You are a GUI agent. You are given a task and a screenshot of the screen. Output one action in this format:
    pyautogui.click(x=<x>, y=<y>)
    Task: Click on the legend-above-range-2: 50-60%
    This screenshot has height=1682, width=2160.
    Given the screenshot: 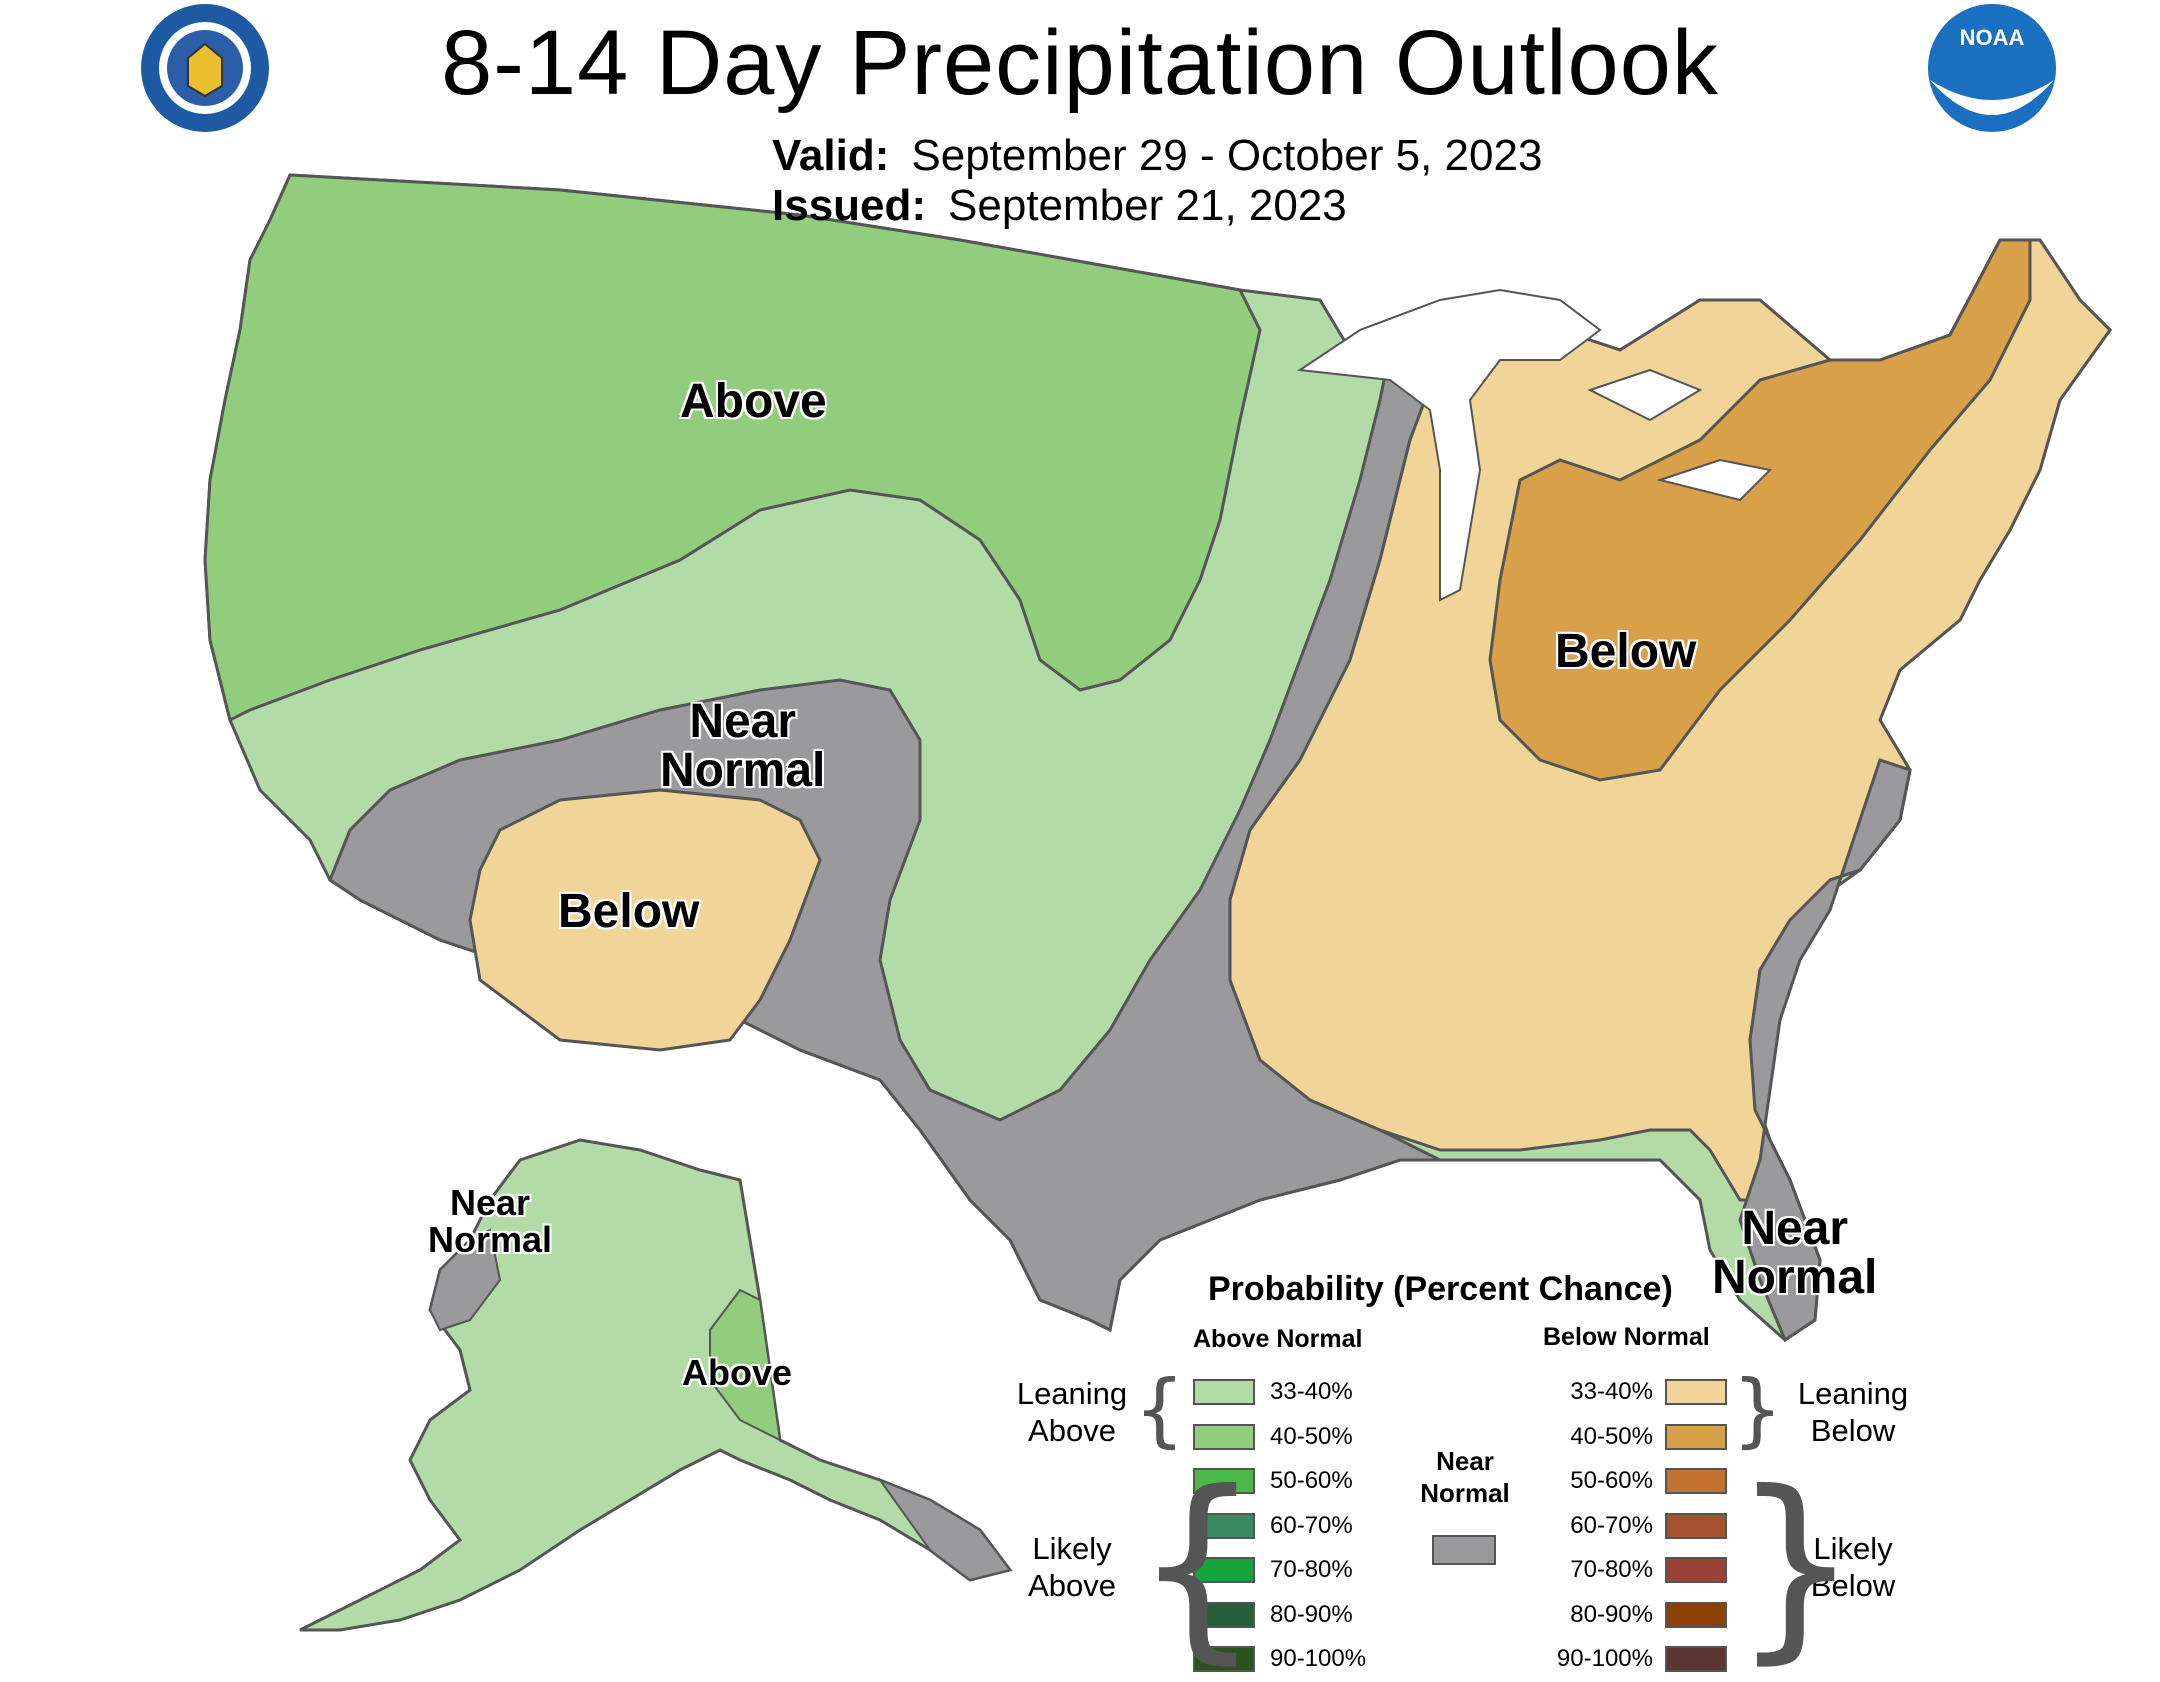 What is the action you would take?
    pyautogui.click(x=1311, y=1480)
    